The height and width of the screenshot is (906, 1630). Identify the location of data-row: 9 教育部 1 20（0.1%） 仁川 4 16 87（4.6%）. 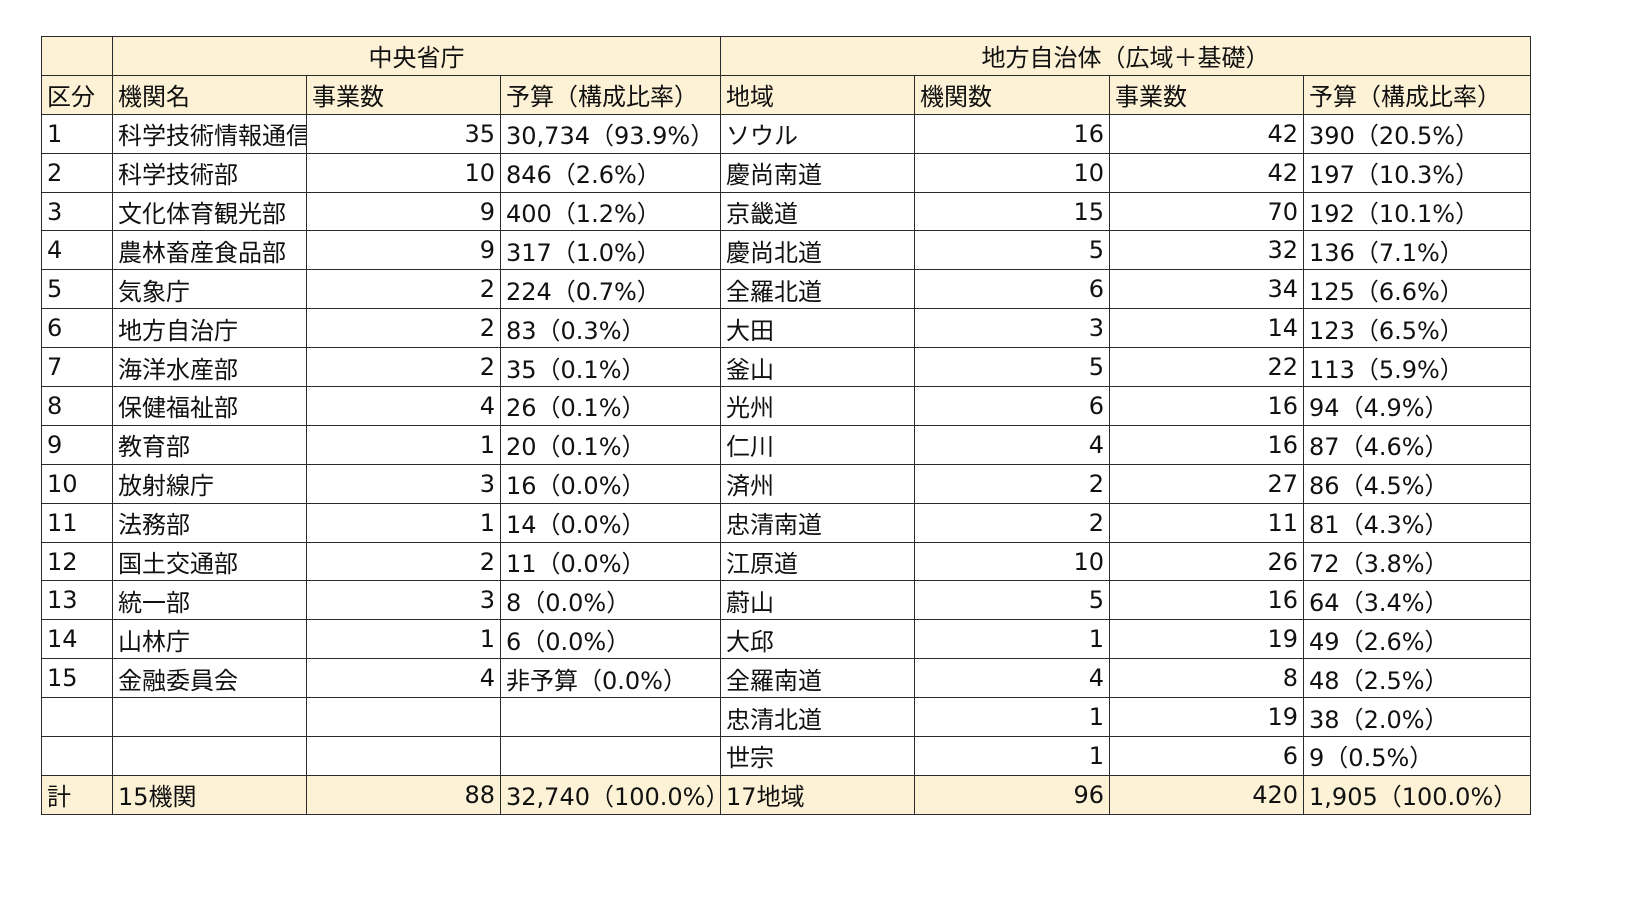
(786, 444).